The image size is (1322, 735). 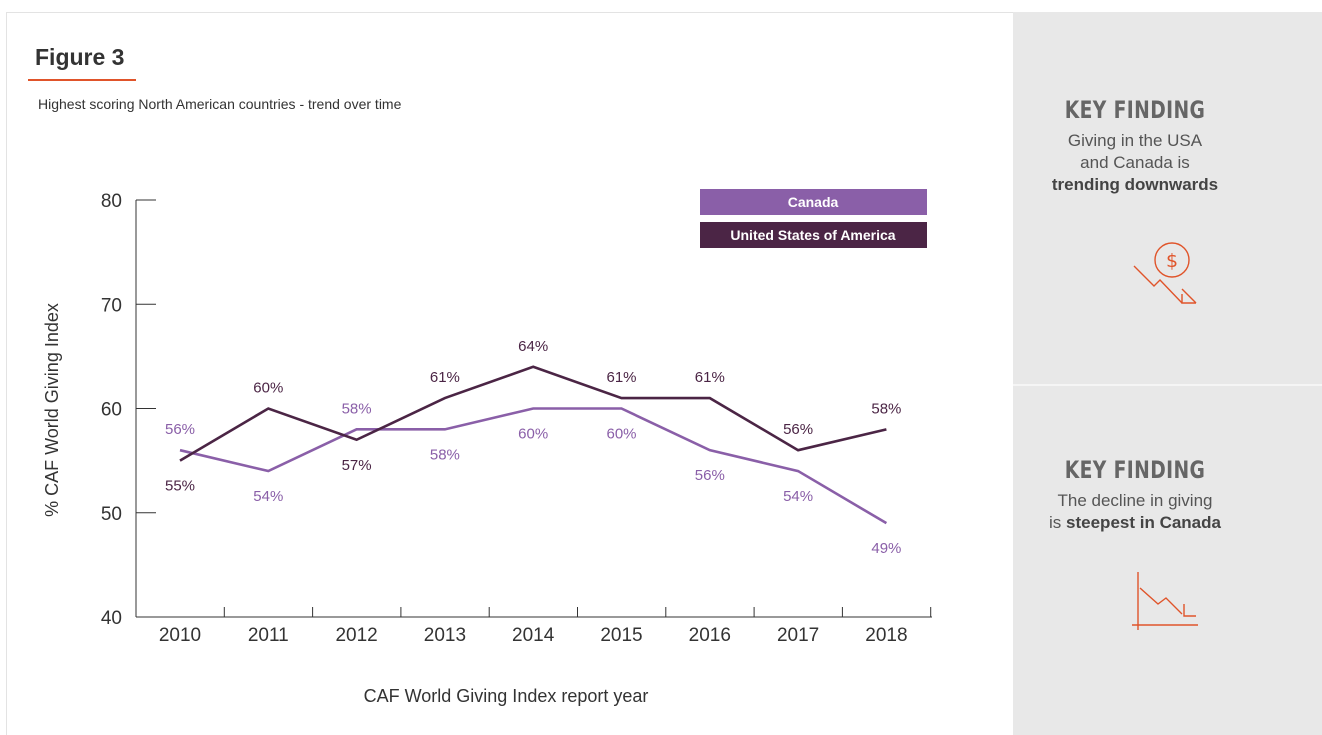 What do you see at coordinates (1165, 273) in the screenshot?
I see `dollar-decline-icon: $` at bounding box center [1165, 273].